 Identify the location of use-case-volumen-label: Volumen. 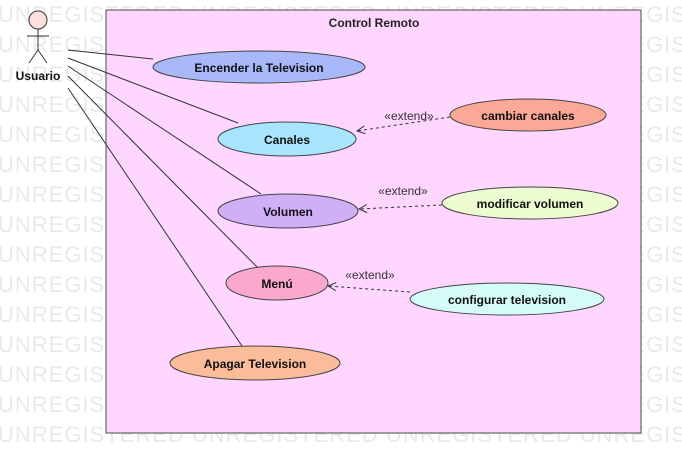
(288, 212).